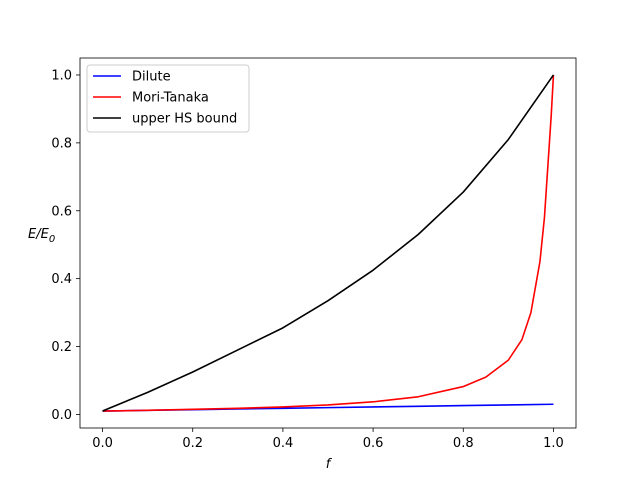 The image size is (640, 480). What do you see at coordinates (52, 239) in the screenshot?
I see `y-axis-label-subscript: 0` at bounding box center [52, 239].